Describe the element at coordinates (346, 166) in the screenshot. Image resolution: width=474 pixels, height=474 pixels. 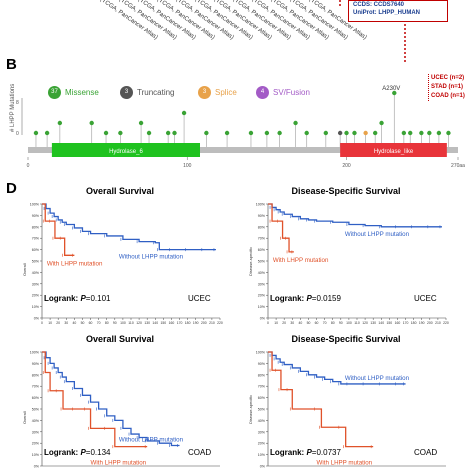
I see `x-tick-label: 200` at that location.